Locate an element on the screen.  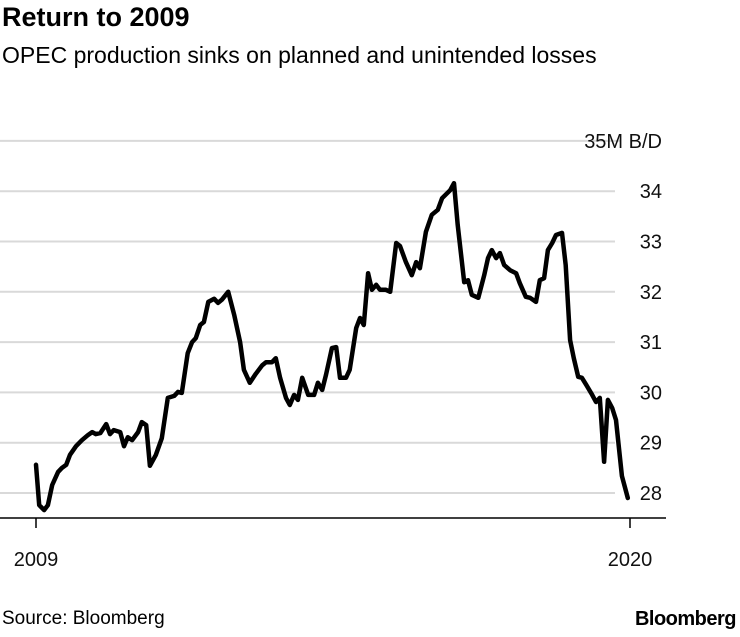
y-tick-label: 30 is located at coordinates (651, 393).